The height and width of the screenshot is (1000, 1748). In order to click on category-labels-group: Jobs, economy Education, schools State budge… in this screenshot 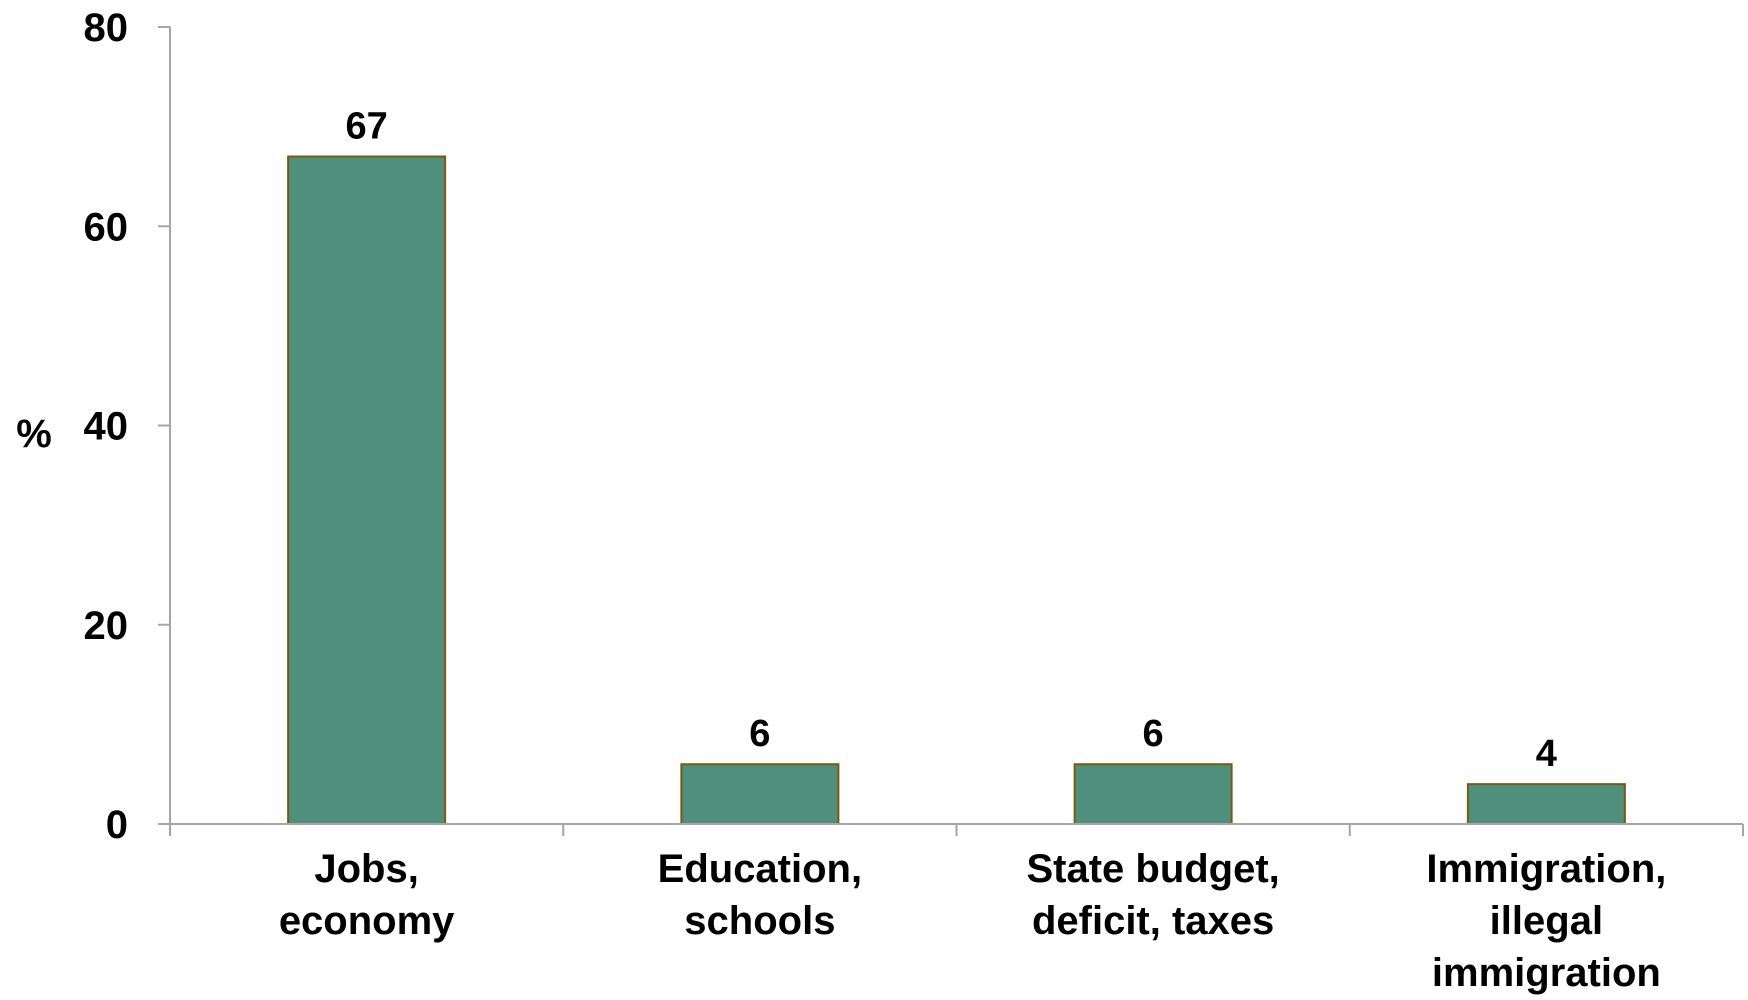, I will do `click(973, 921)`.